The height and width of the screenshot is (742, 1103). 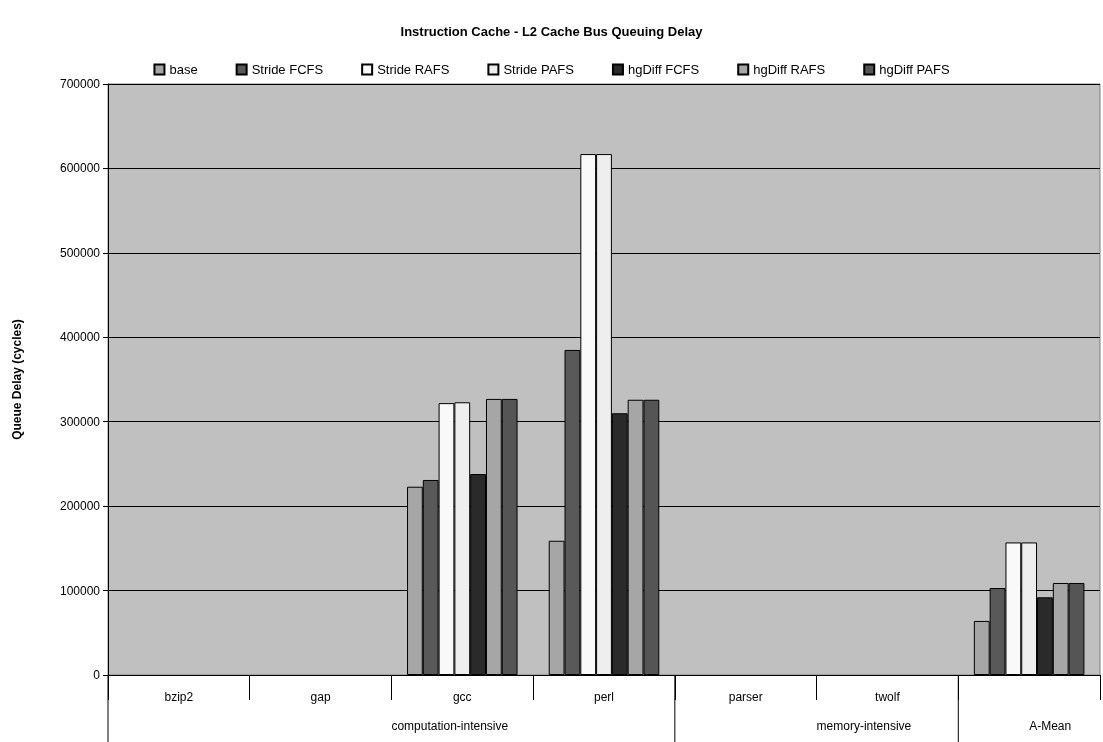 What do you see at coordinates (179, 697) in the screenshot?
I see `x-tick-label: bzip2` at bounding box center [179, 697].